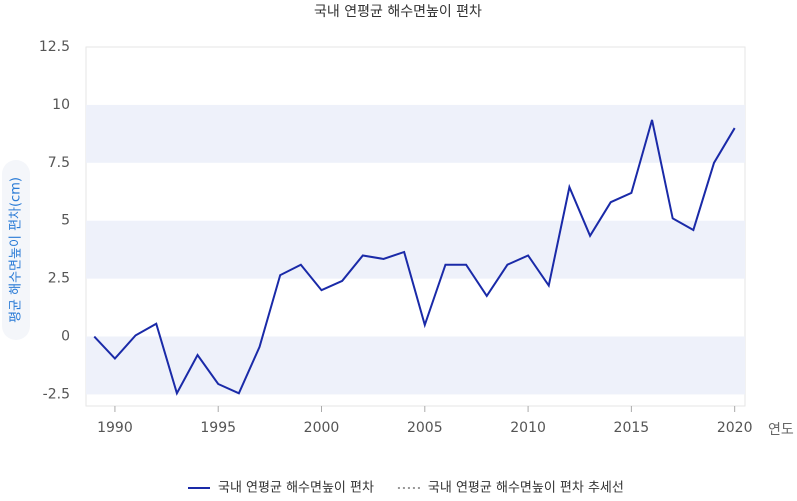  What do you see at coordinates (526, 488) in the screenshot?
I see `legend-label: 국내 연평균 해수면높이 편차 추세선` at bounding box center [526, 488].